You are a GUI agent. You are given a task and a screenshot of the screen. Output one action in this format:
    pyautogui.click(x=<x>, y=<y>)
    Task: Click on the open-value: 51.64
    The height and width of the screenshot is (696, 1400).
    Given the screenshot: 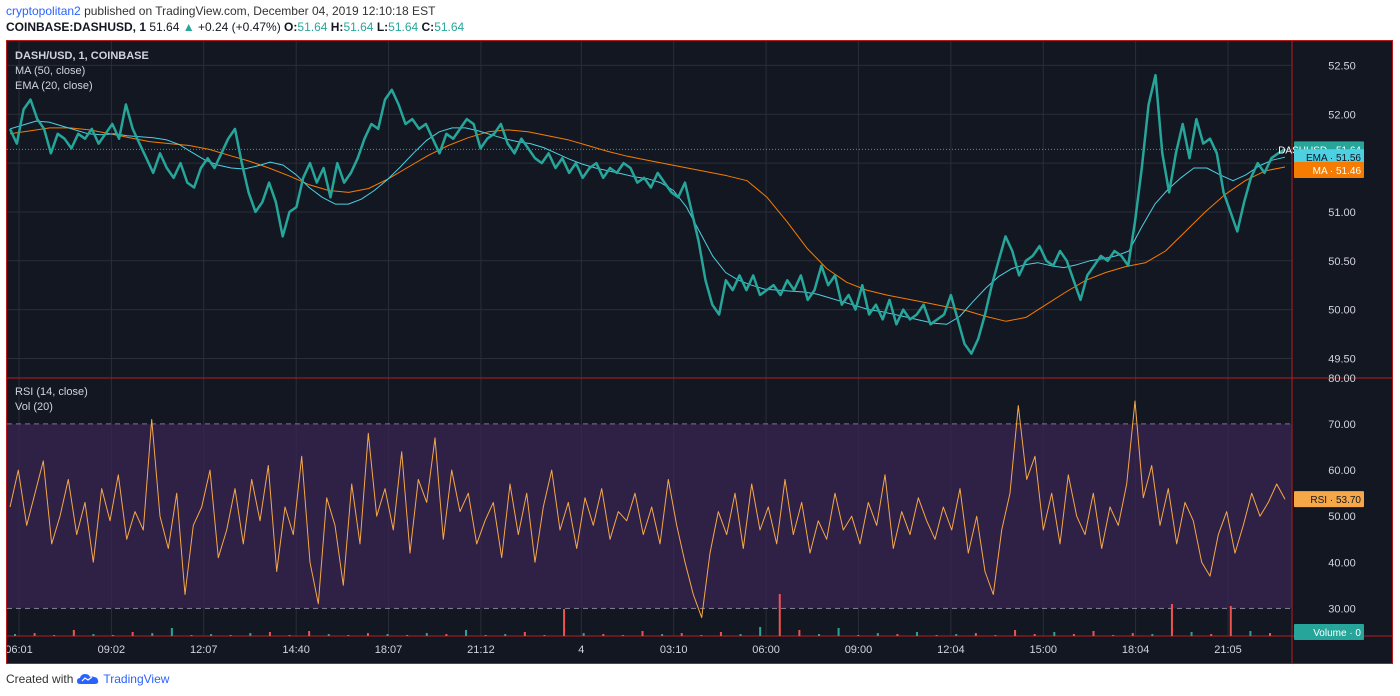 What is the action you would take?
    pyautogui.click(x=312, y=27)
    